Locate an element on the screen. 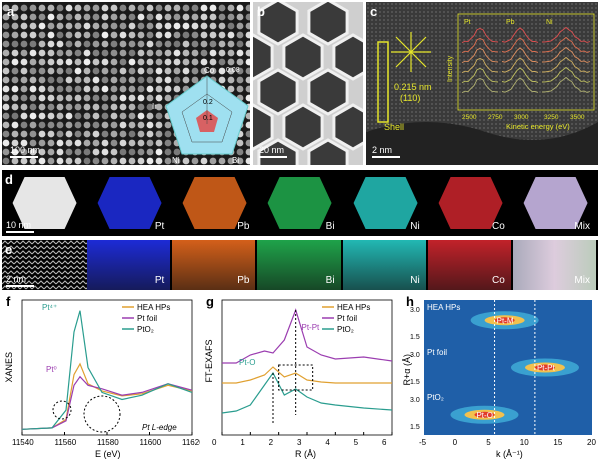 The image size is (600, 465). x-tick-label: 2 is located at coordinates (271, 442).